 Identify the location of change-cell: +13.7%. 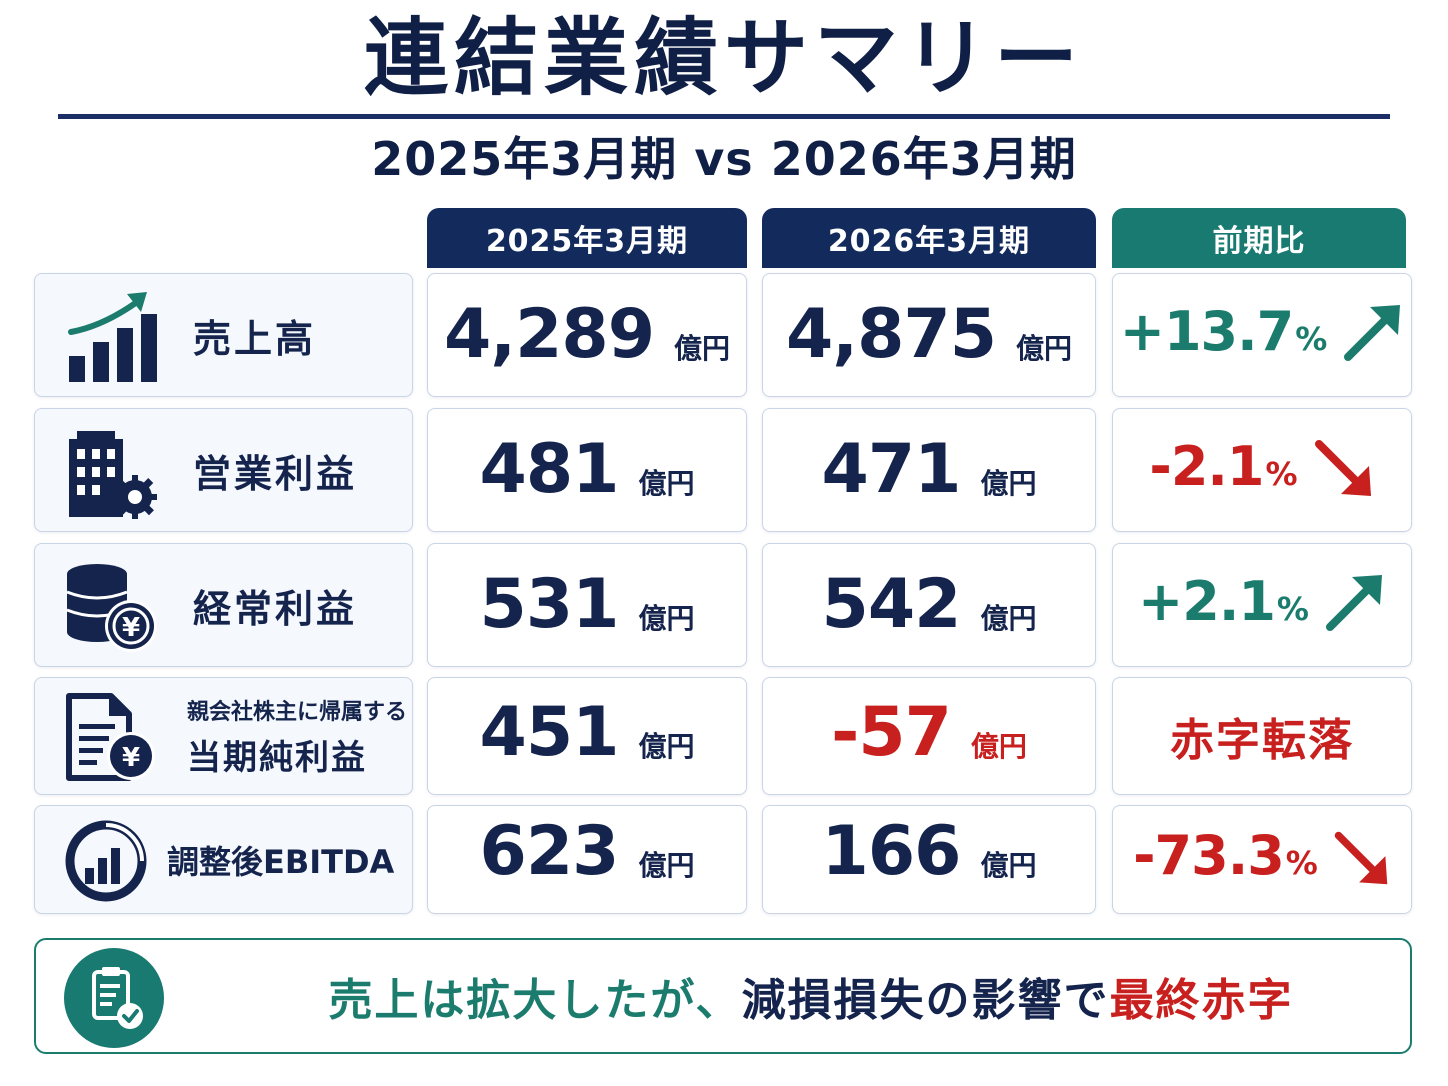
(1262, 335).